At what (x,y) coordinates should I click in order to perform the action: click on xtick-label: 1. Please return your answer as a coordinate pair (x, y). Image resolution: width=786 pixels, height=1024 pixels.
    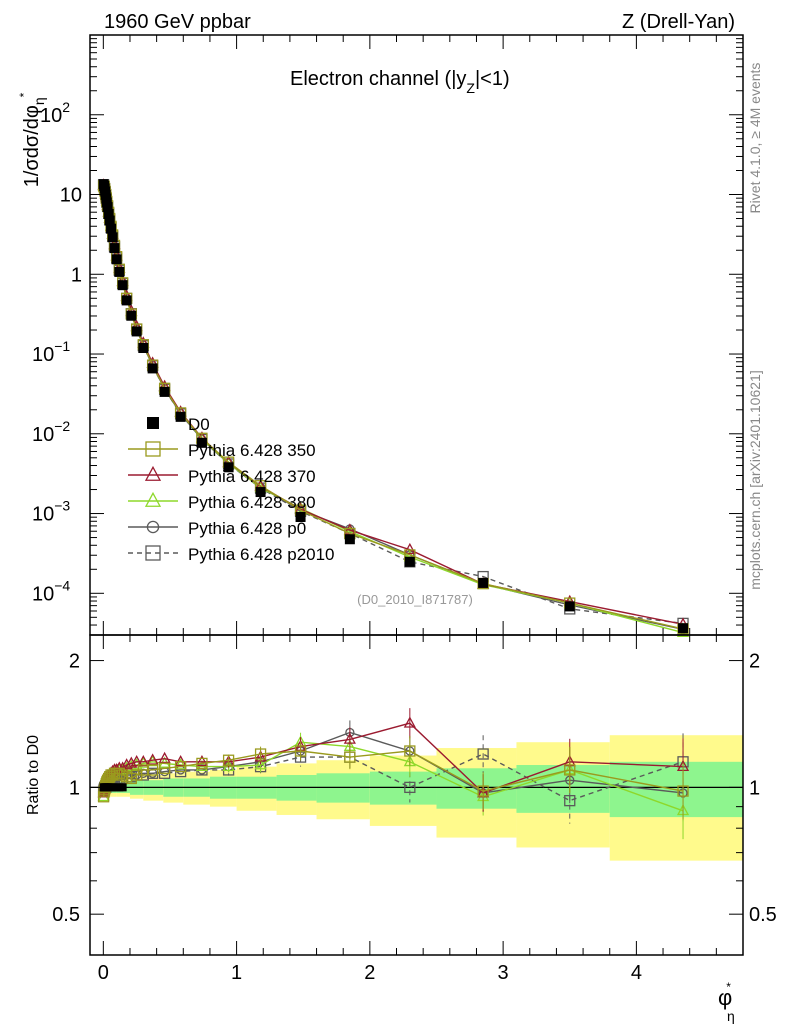
    Looking at the image, I should click on (236, 973).